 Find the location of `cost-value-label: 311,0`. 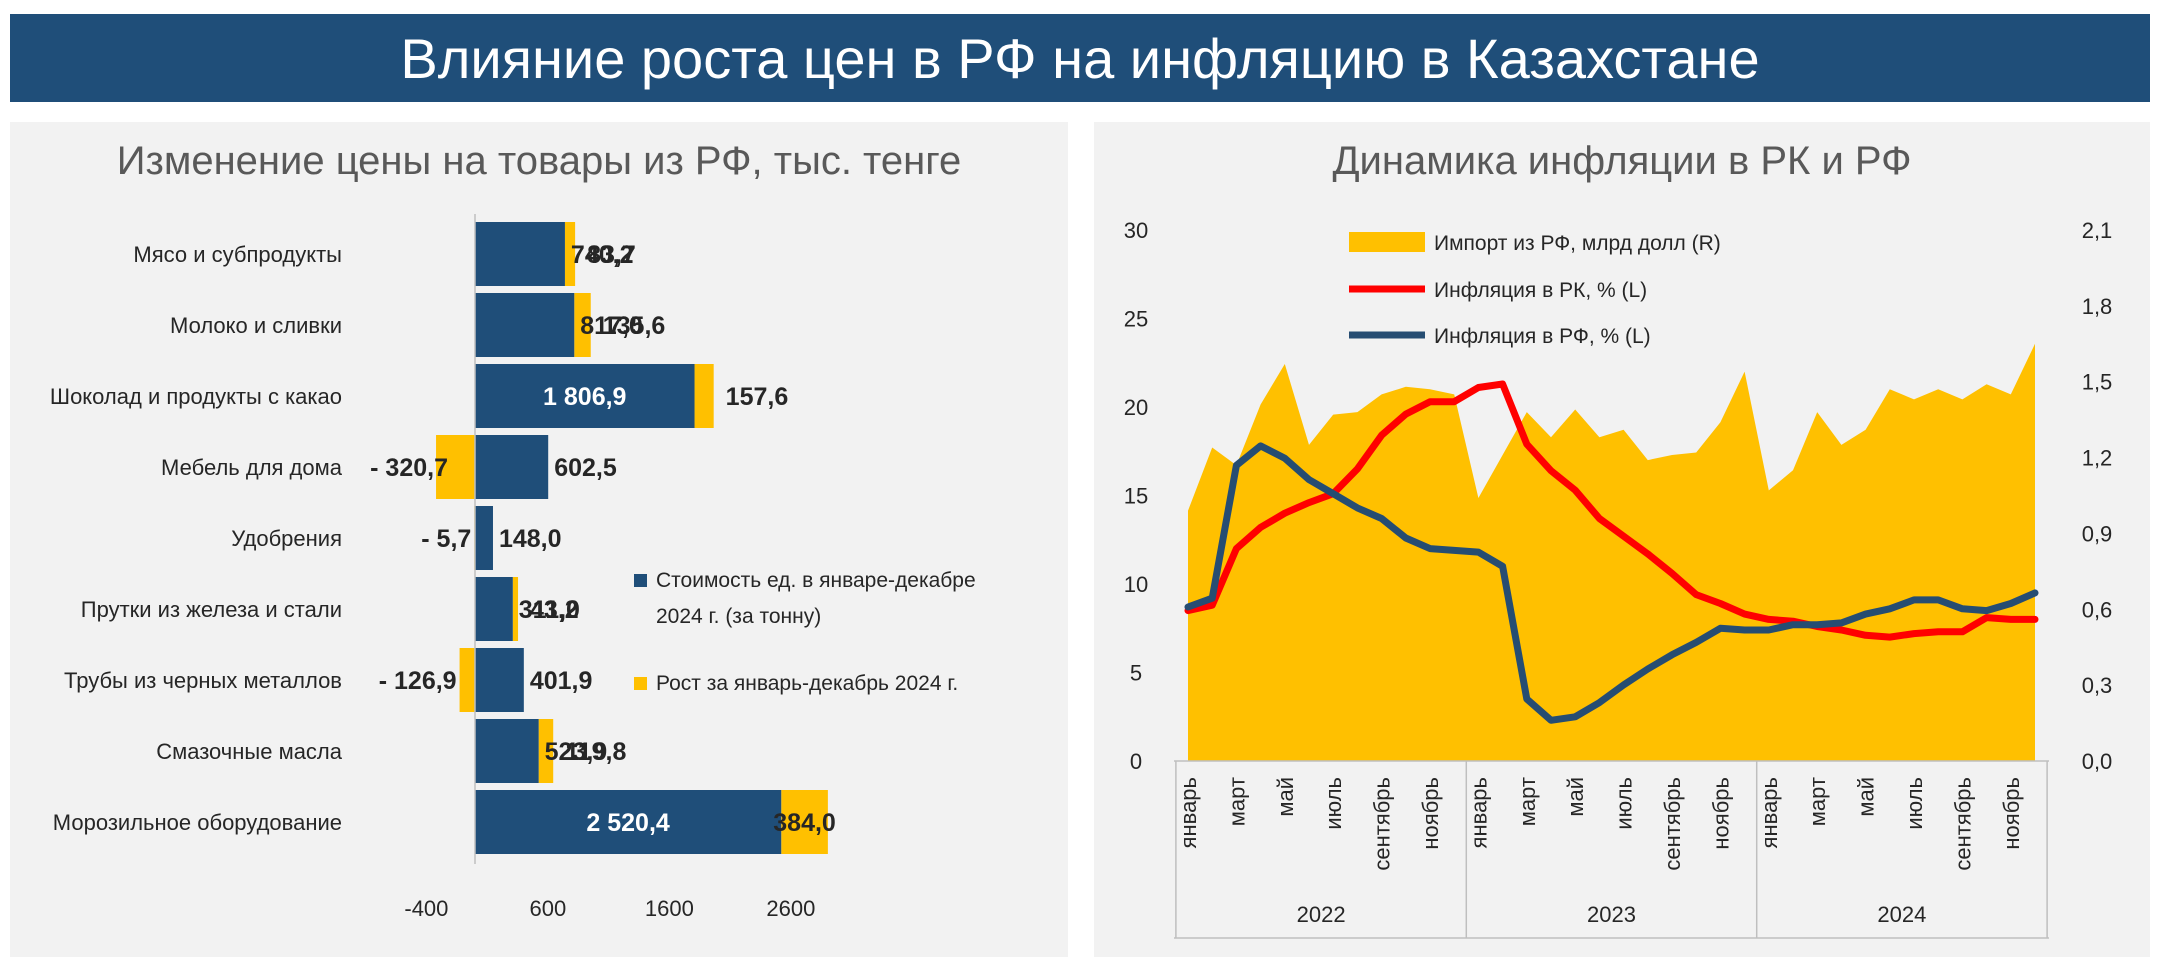

cost-value-label: 311,0 is located at coordinates (549, 610).